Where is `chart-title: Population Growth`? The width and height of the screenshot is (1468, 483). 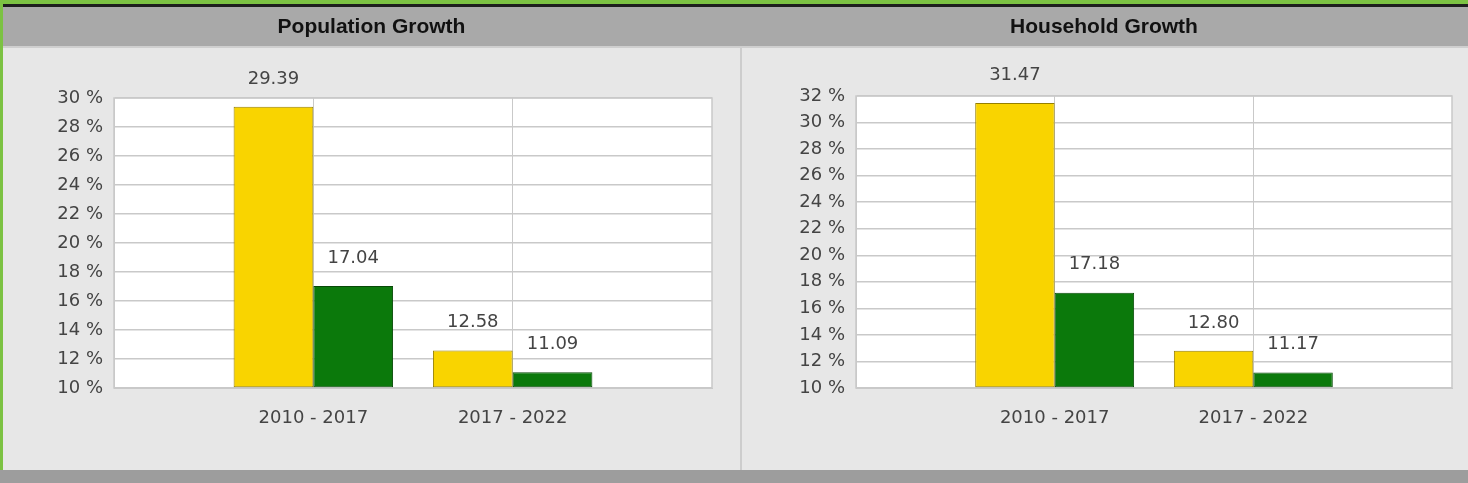 chart-title: Population Growth is located at coordinates (371, 27).